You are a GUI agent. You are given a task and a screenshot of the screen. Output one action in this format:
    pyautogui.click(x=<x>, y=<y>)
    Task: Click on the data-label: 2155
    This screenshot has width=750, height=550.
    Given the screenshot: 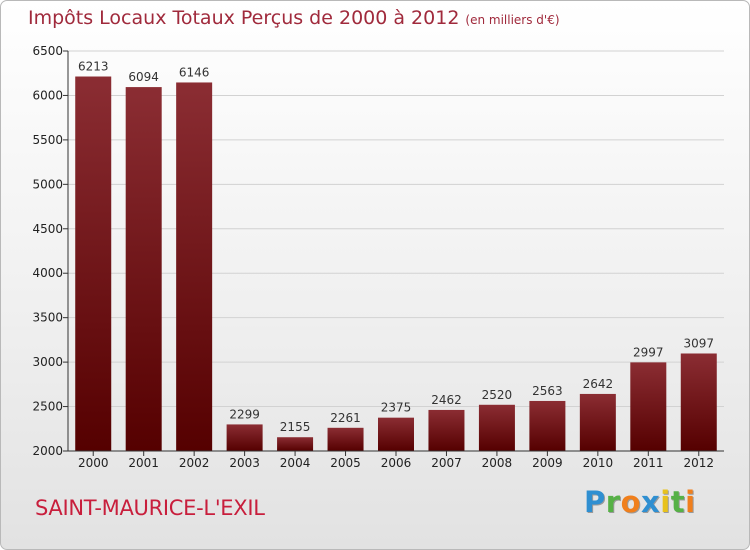 What is the action you would take?
    pyautogui.click(x=295, y=427)
    